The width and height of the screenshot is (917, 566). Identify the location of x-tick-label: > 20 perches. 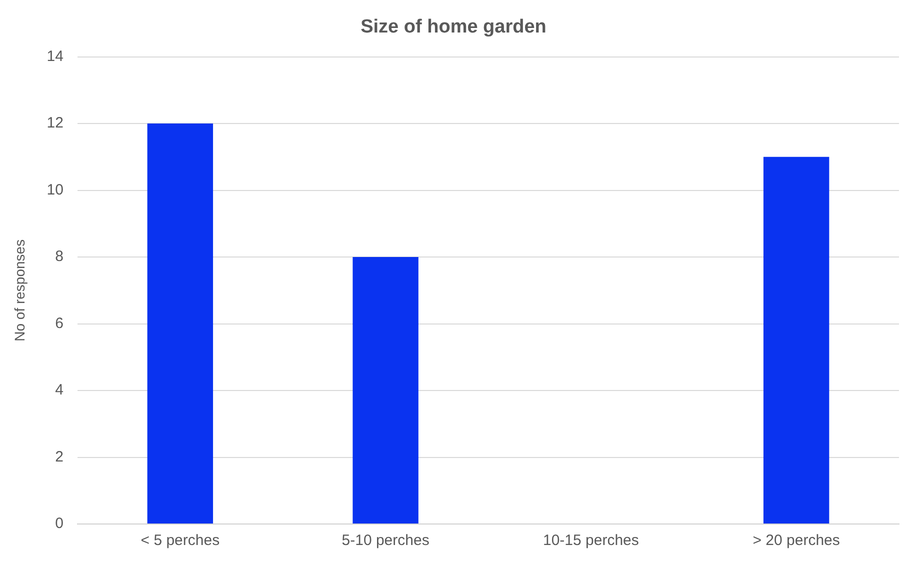
(796, 541).